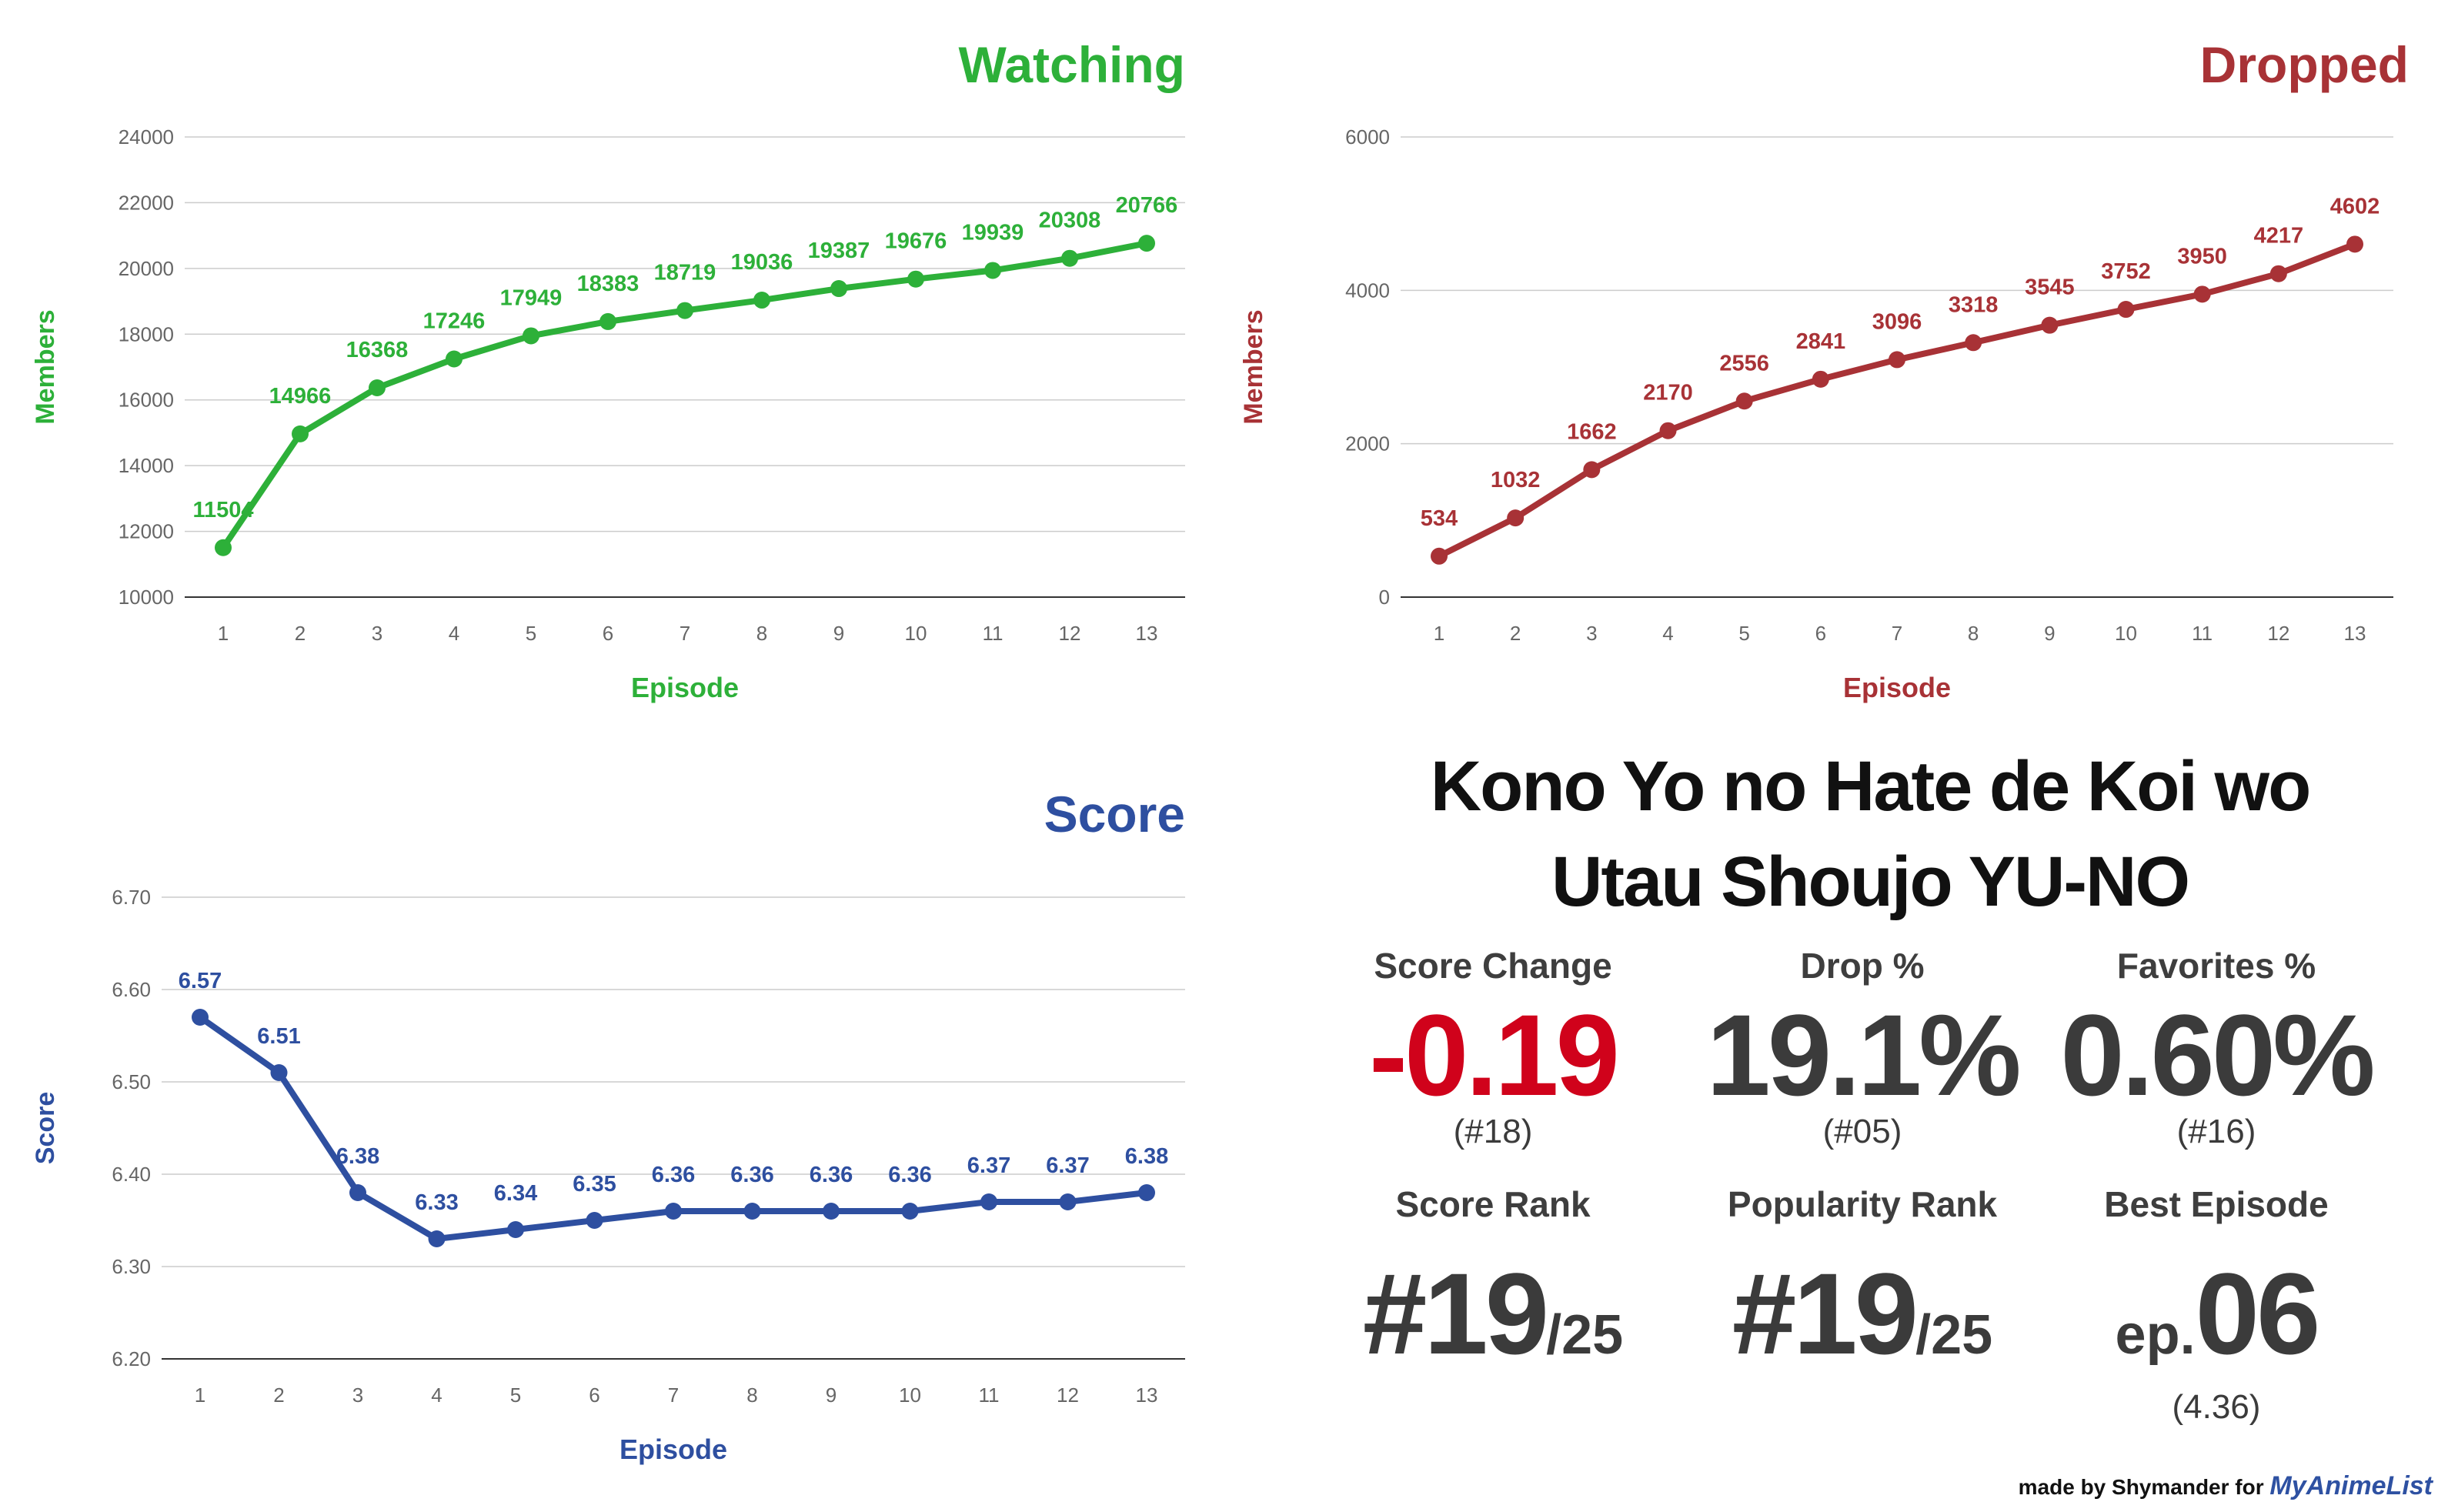  Describe the element at coordinates (1492, 1324) in the screenshot. I see `score-rank-value: #19/25` at that location.